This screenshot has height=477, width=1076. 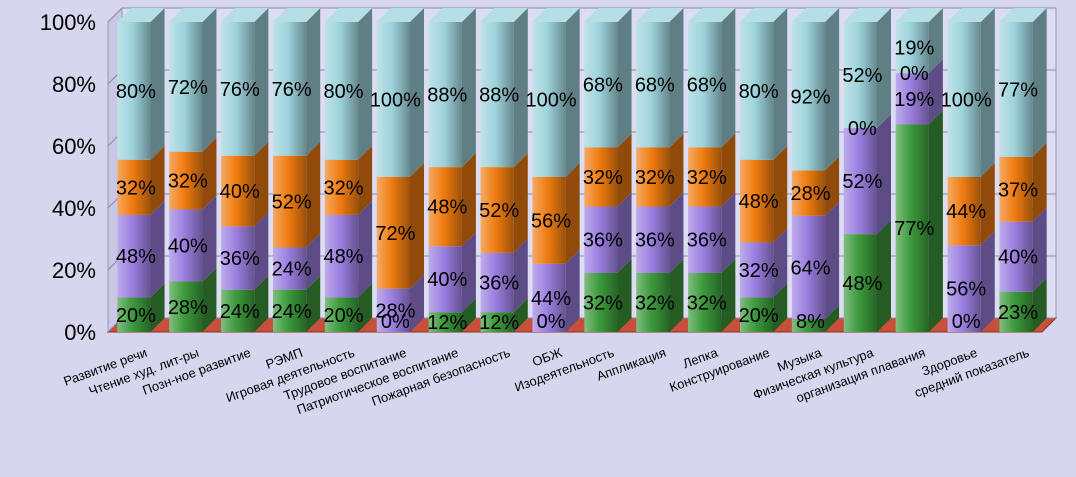 I want to click on y-tick-label: 80%, so click(x=74, y=84).